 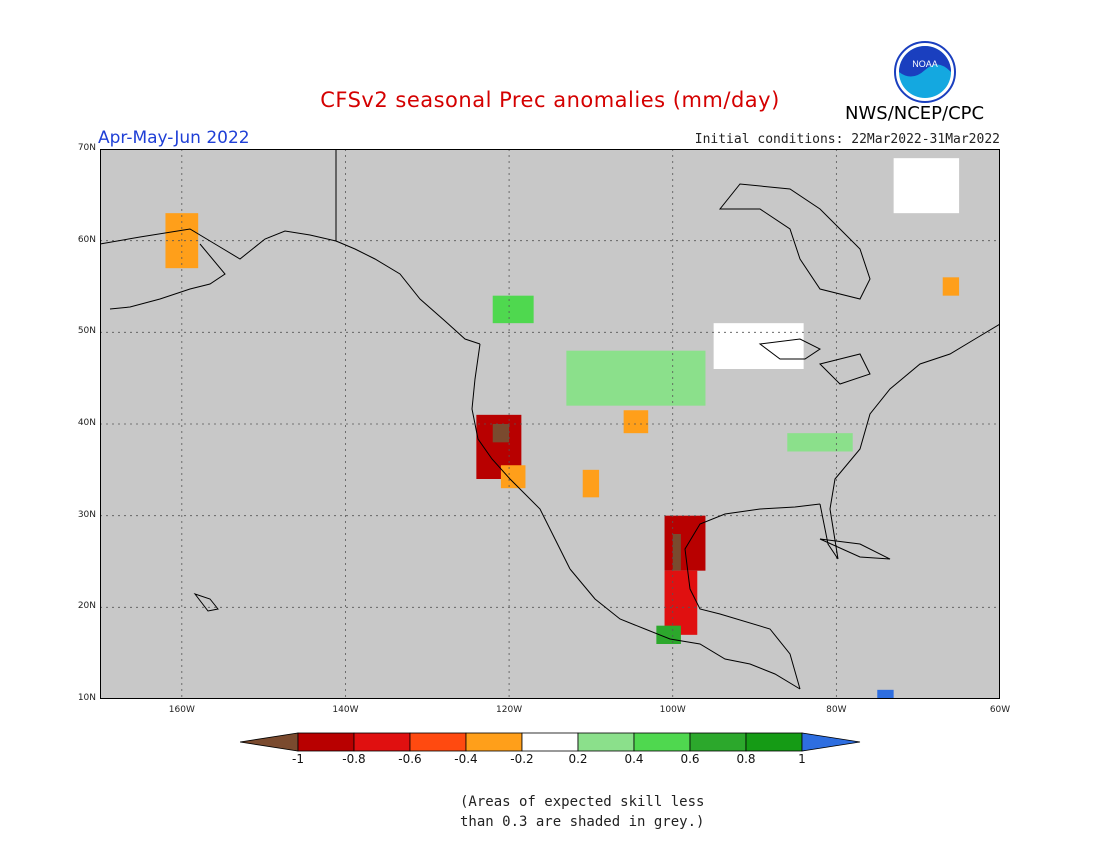 What do you see at coordinates (269, 742) in the screenshot?
I see `colorbar-arrow-low` at bounding box center [269, 742].